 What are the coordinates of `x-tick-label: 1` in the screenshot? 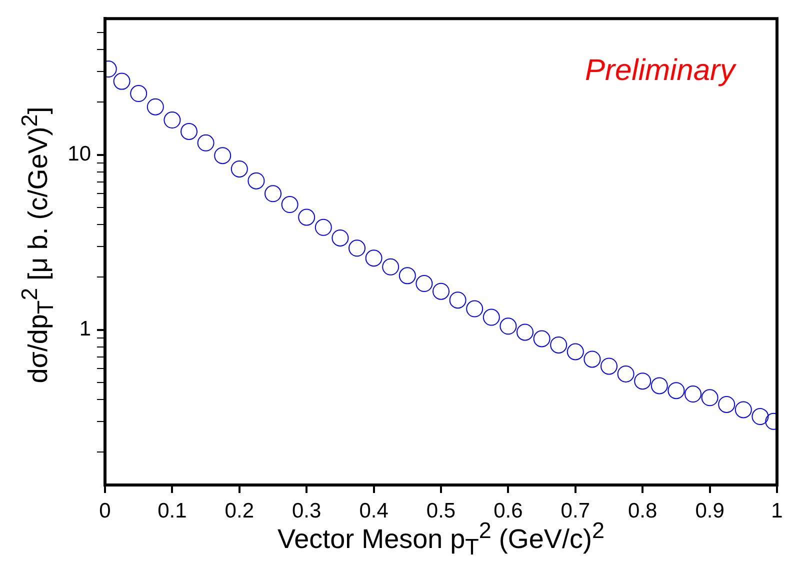 It's located at (777, 510).